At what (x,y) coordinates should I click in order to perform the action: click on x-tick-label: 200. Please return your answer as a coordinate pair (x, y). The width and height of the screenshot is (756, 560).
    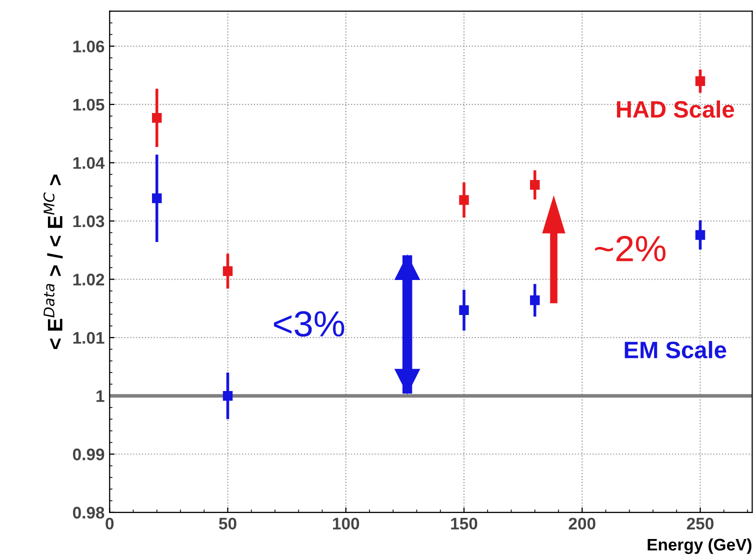
    Looking at the image, I should click on (582, 524).